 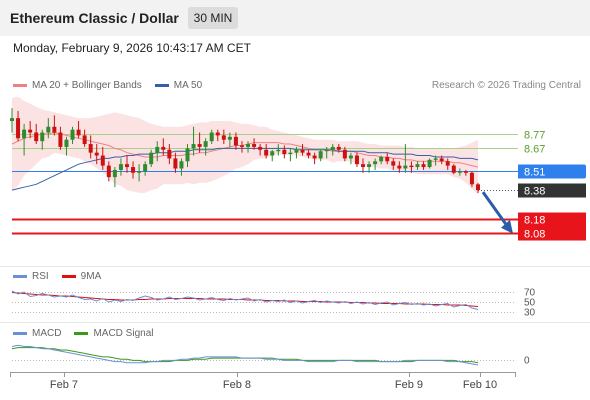 I want to click on last-price-box, so click(x=552, y=190).